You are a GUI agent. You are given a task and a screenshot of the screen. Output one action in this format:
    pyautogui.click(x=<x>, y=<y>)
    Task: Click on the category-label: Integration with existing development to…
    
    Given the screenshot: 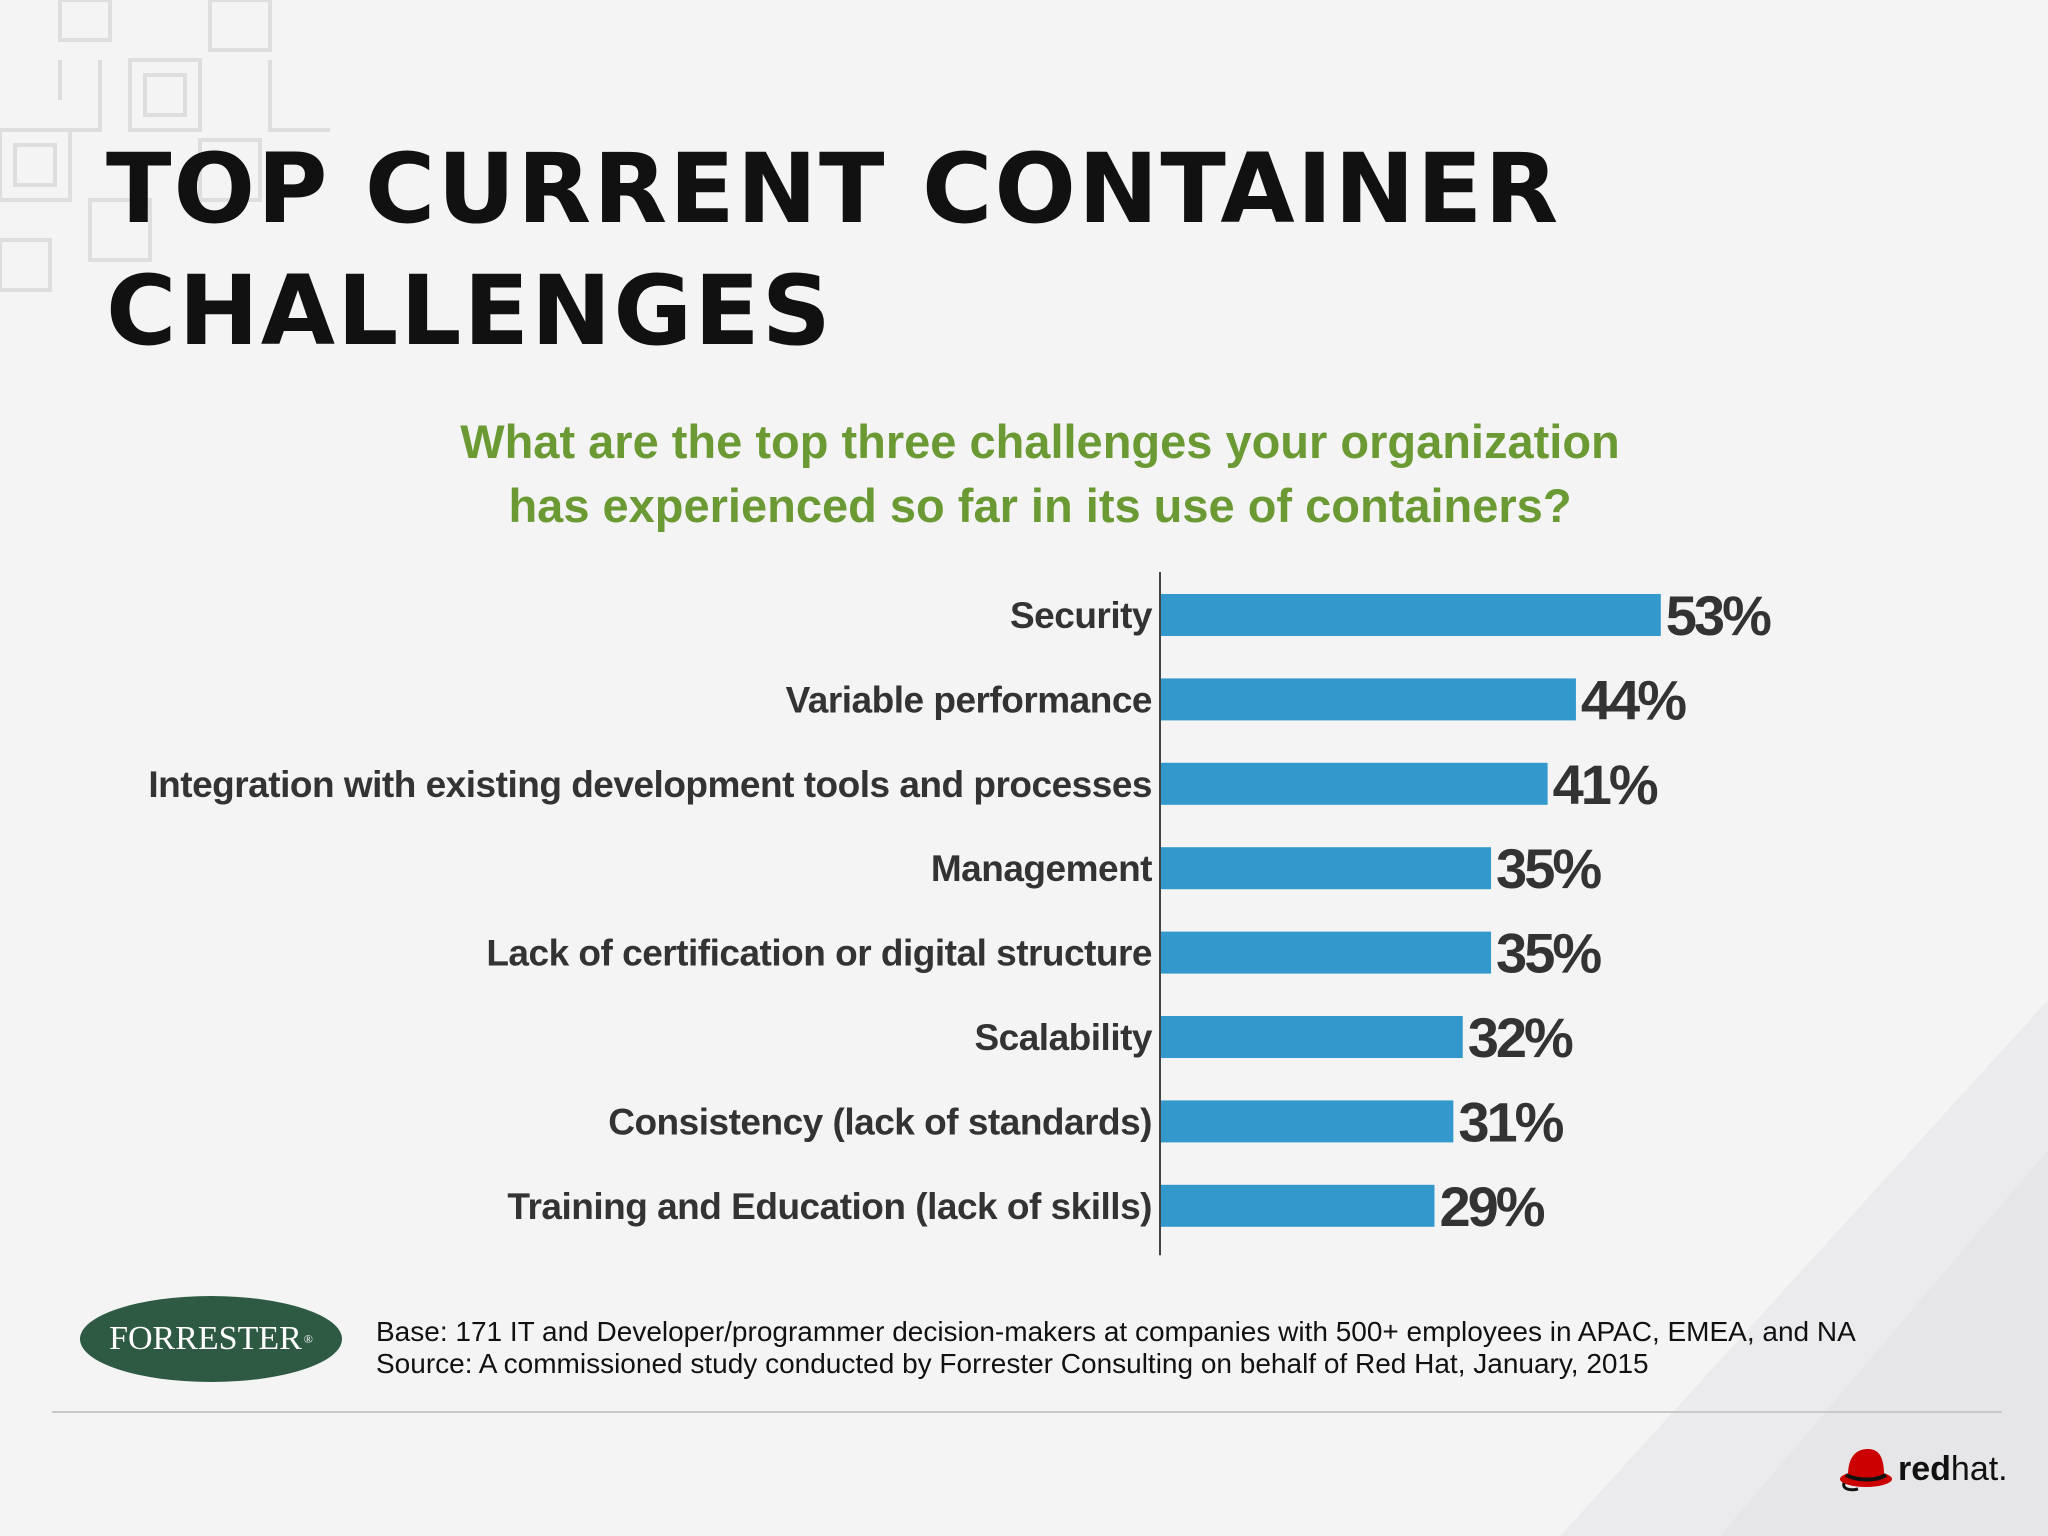 What is the action you would take?
    pyautogui.click(x=650, y=784)
    